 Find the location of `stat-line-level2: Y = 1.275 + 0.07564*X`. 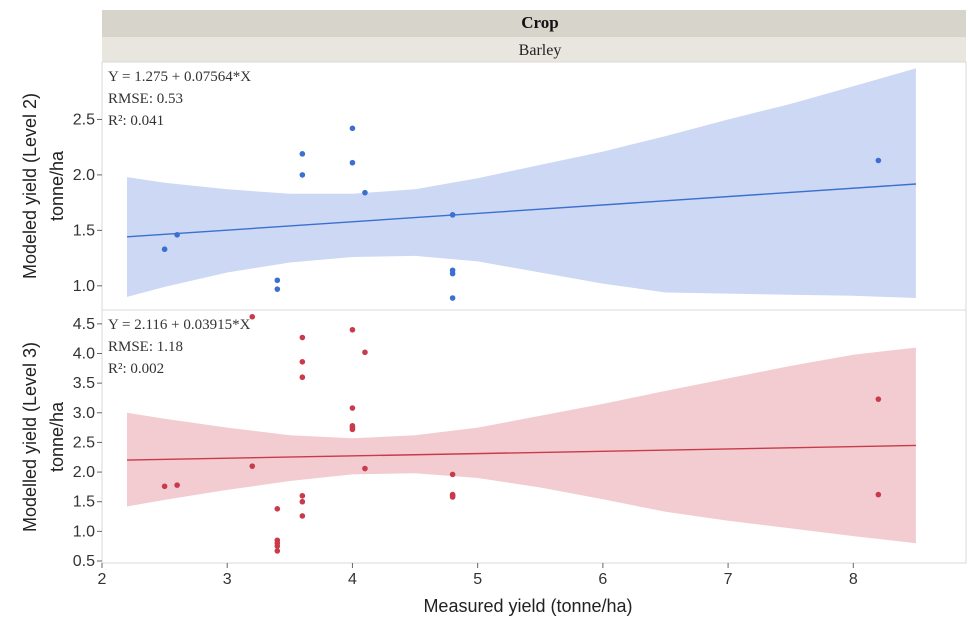

stat-line-level2: Y = 1.275 + 0.07564*X is located at coordinates (179, 77).